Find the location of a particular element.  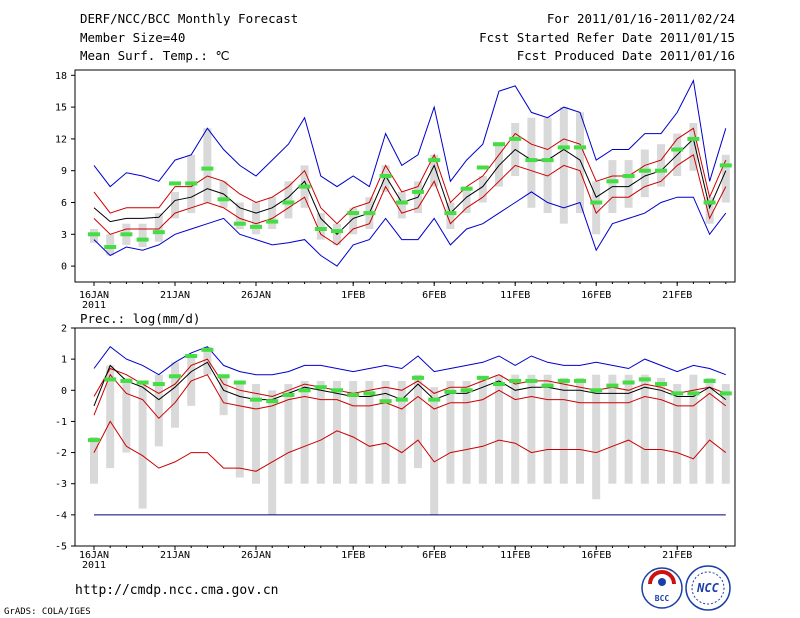

ncc-logo-text: NCC is located at coordinates (707, 588).